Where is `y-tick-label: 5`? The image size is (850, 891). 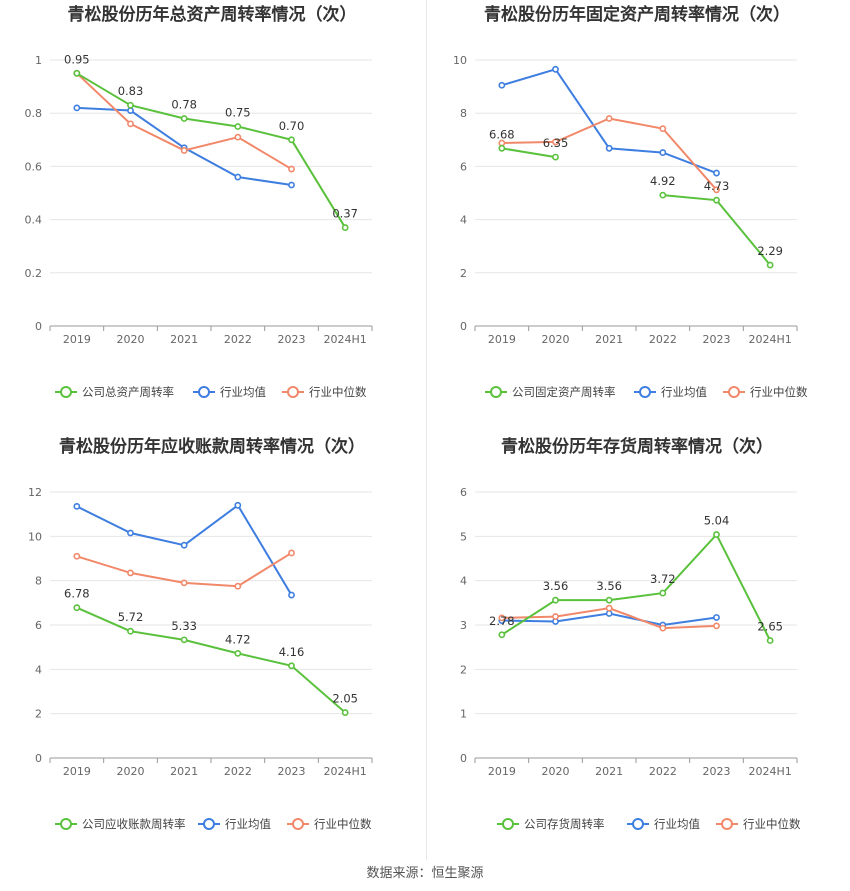 y-tick-label: 5 is located at coordinates (463, 536).